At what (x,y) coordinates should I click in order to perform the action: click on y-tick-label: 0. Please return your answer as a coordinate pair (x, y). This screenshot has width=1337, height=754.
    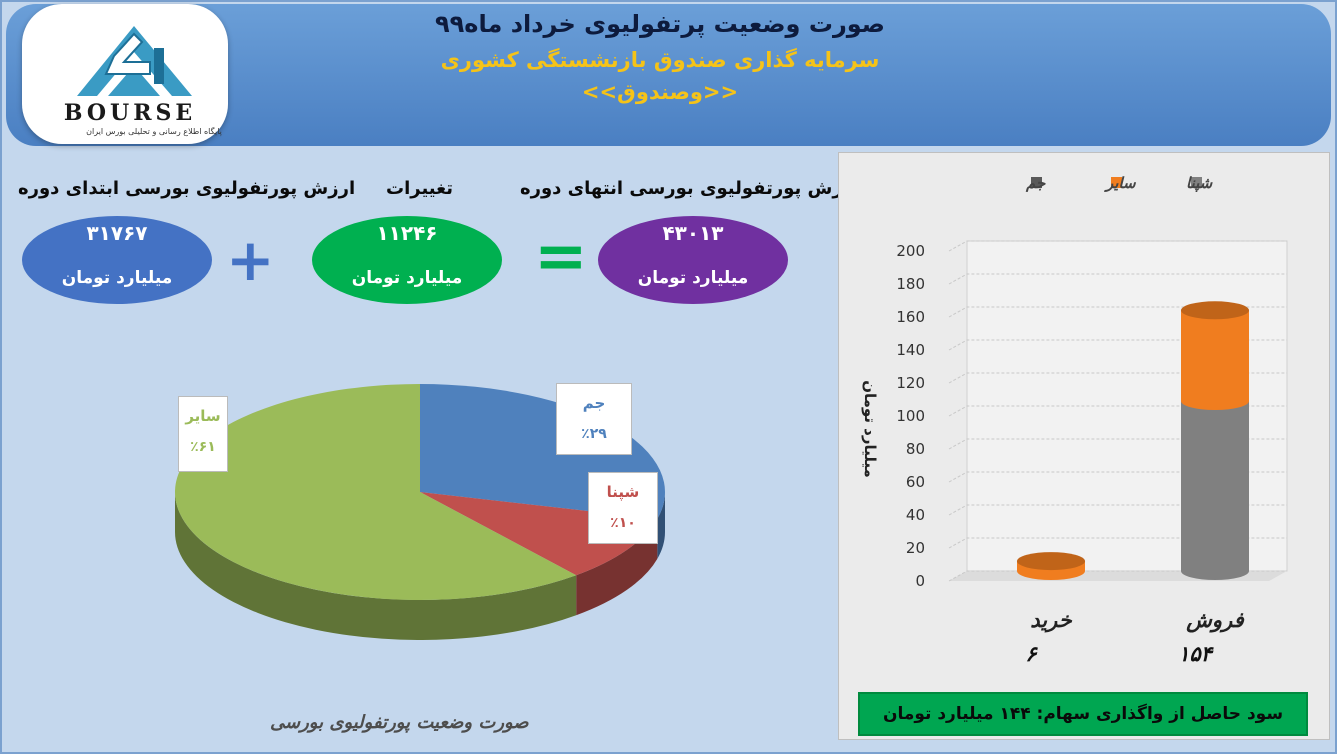
    Looking at the image, I should click on (920, 581).